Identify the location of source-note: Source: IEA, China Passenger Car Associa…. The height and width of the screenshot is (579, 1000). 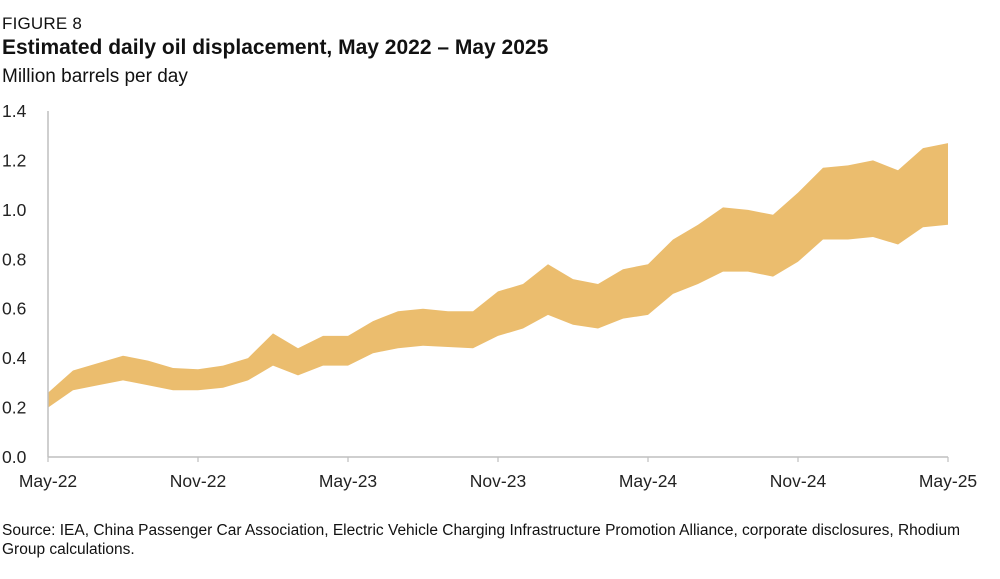
(481, 540).